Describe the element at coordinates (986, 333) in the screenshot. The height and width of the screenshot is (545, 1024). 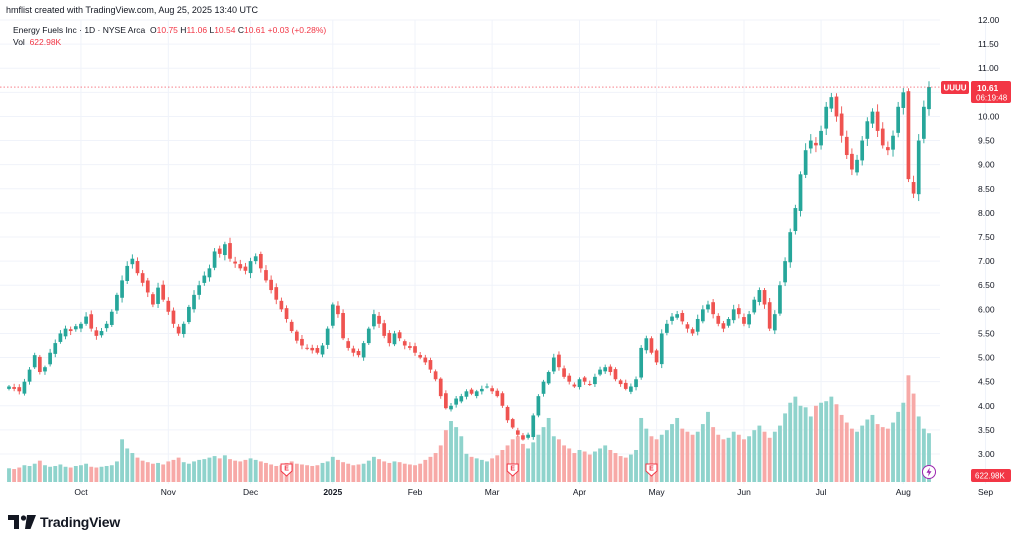
I see `y-tick-label: 5.50` at that location.